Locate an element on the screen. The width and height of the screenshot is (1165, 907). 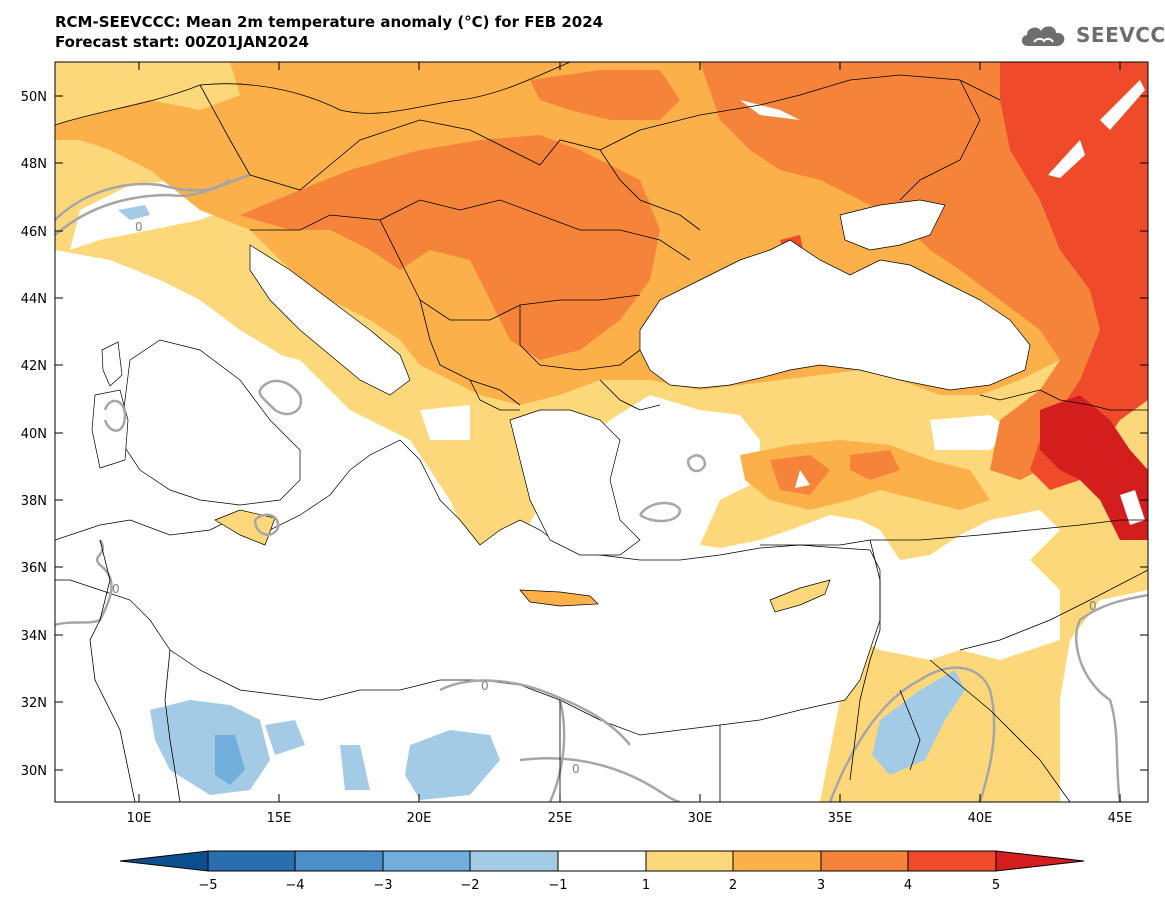
lat-label: 32N is located at coordinates (34, 703).